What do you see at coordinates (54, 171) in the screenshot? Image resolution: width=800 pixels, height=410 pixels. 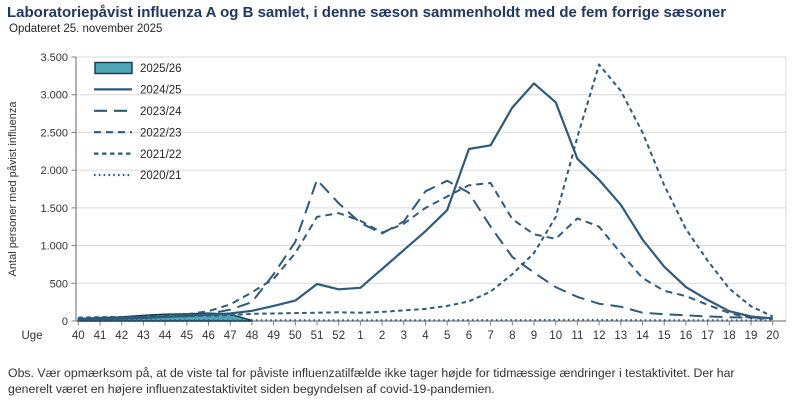 I see `y-tick-label: 2.000` at bounding box center [54, 171].